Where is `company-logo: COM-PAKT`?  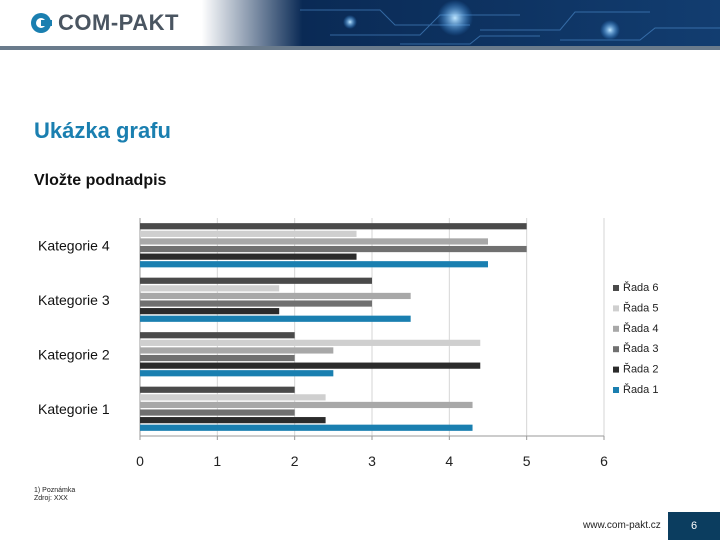
company-logo: COM-PAKT is located at coordinates (104, 23).